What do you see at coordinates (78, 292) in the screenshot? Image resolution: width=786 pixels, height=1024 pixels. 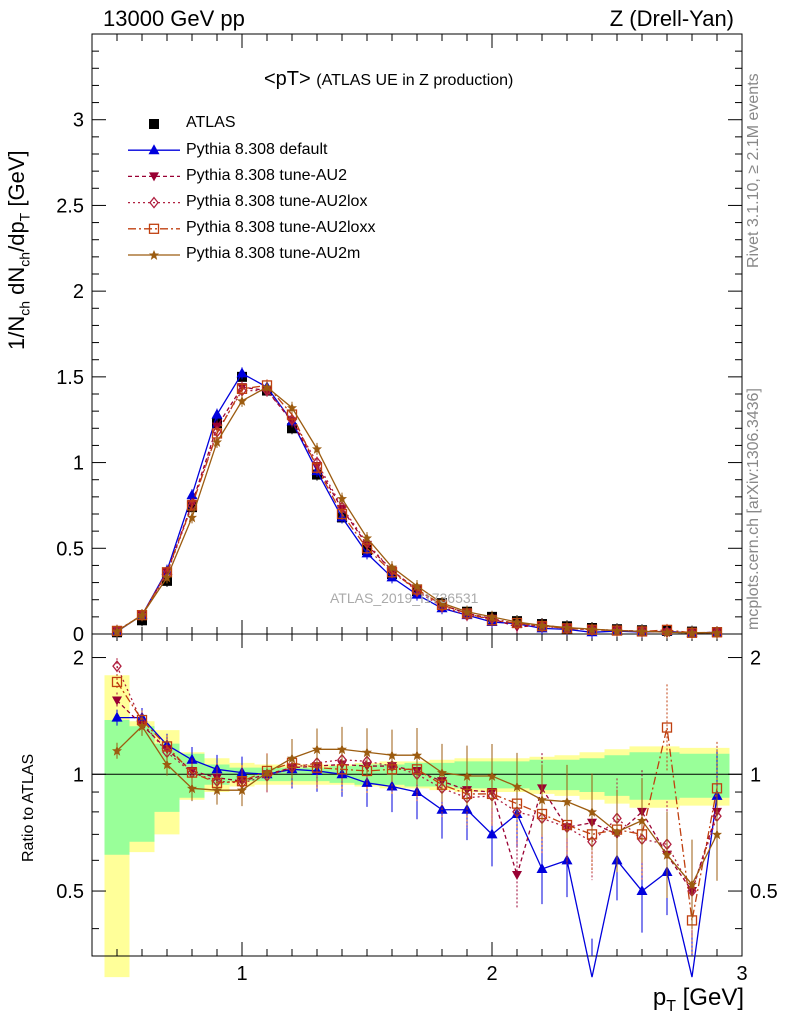 I see `main-y-tick-label: 2` at bounding box center [78, 292].